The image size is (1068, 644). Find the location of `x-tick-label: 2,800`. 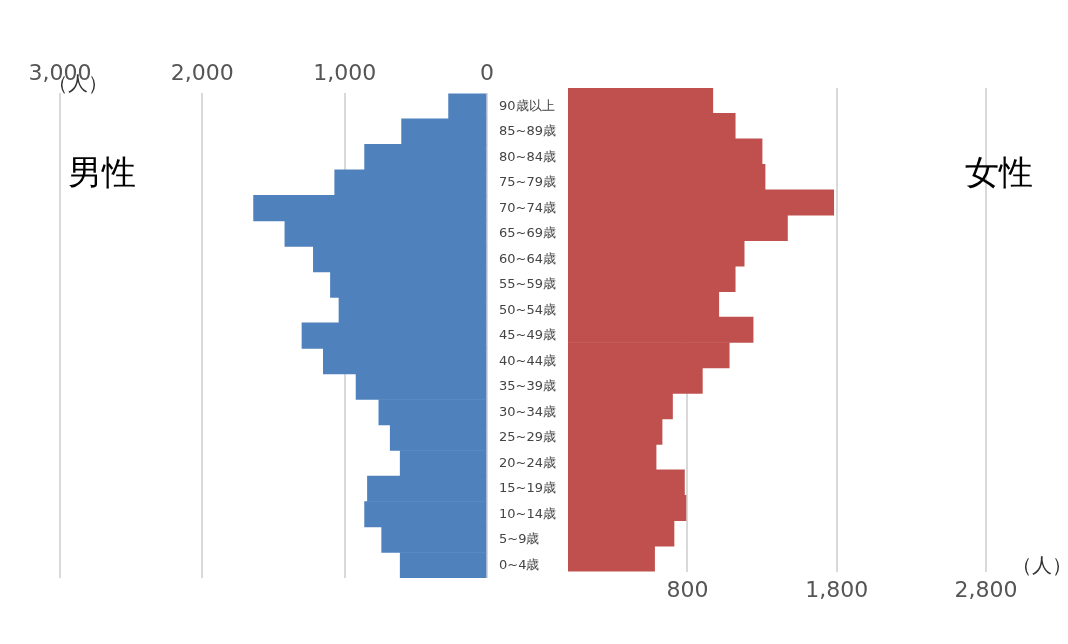

x-tick-label: 2,800 is located at coordinates (986, 589).